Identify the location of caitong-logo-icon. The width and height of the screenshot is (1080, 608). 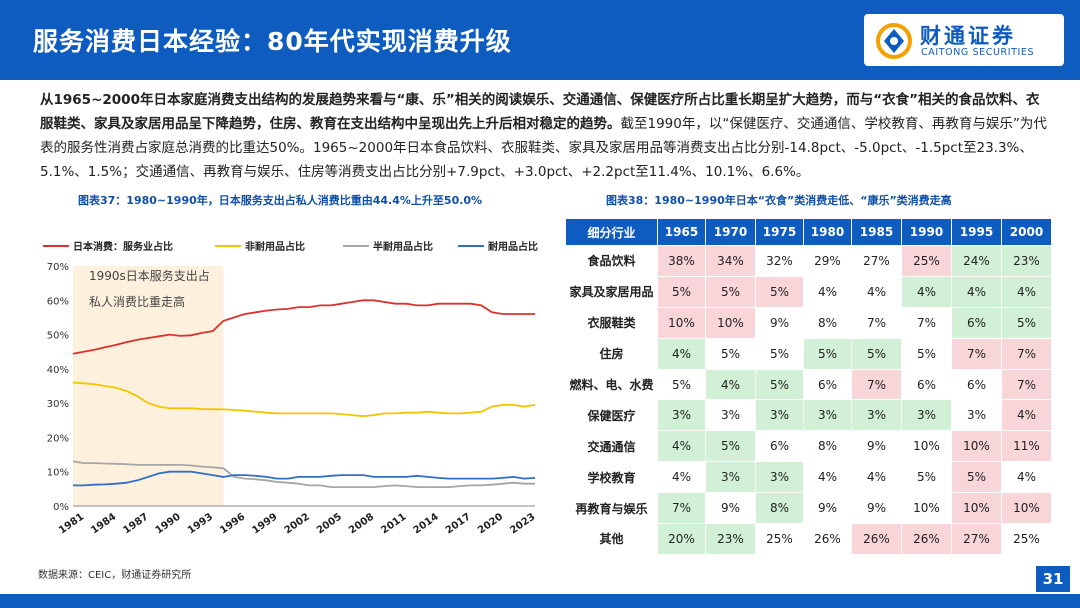
(894, 41).